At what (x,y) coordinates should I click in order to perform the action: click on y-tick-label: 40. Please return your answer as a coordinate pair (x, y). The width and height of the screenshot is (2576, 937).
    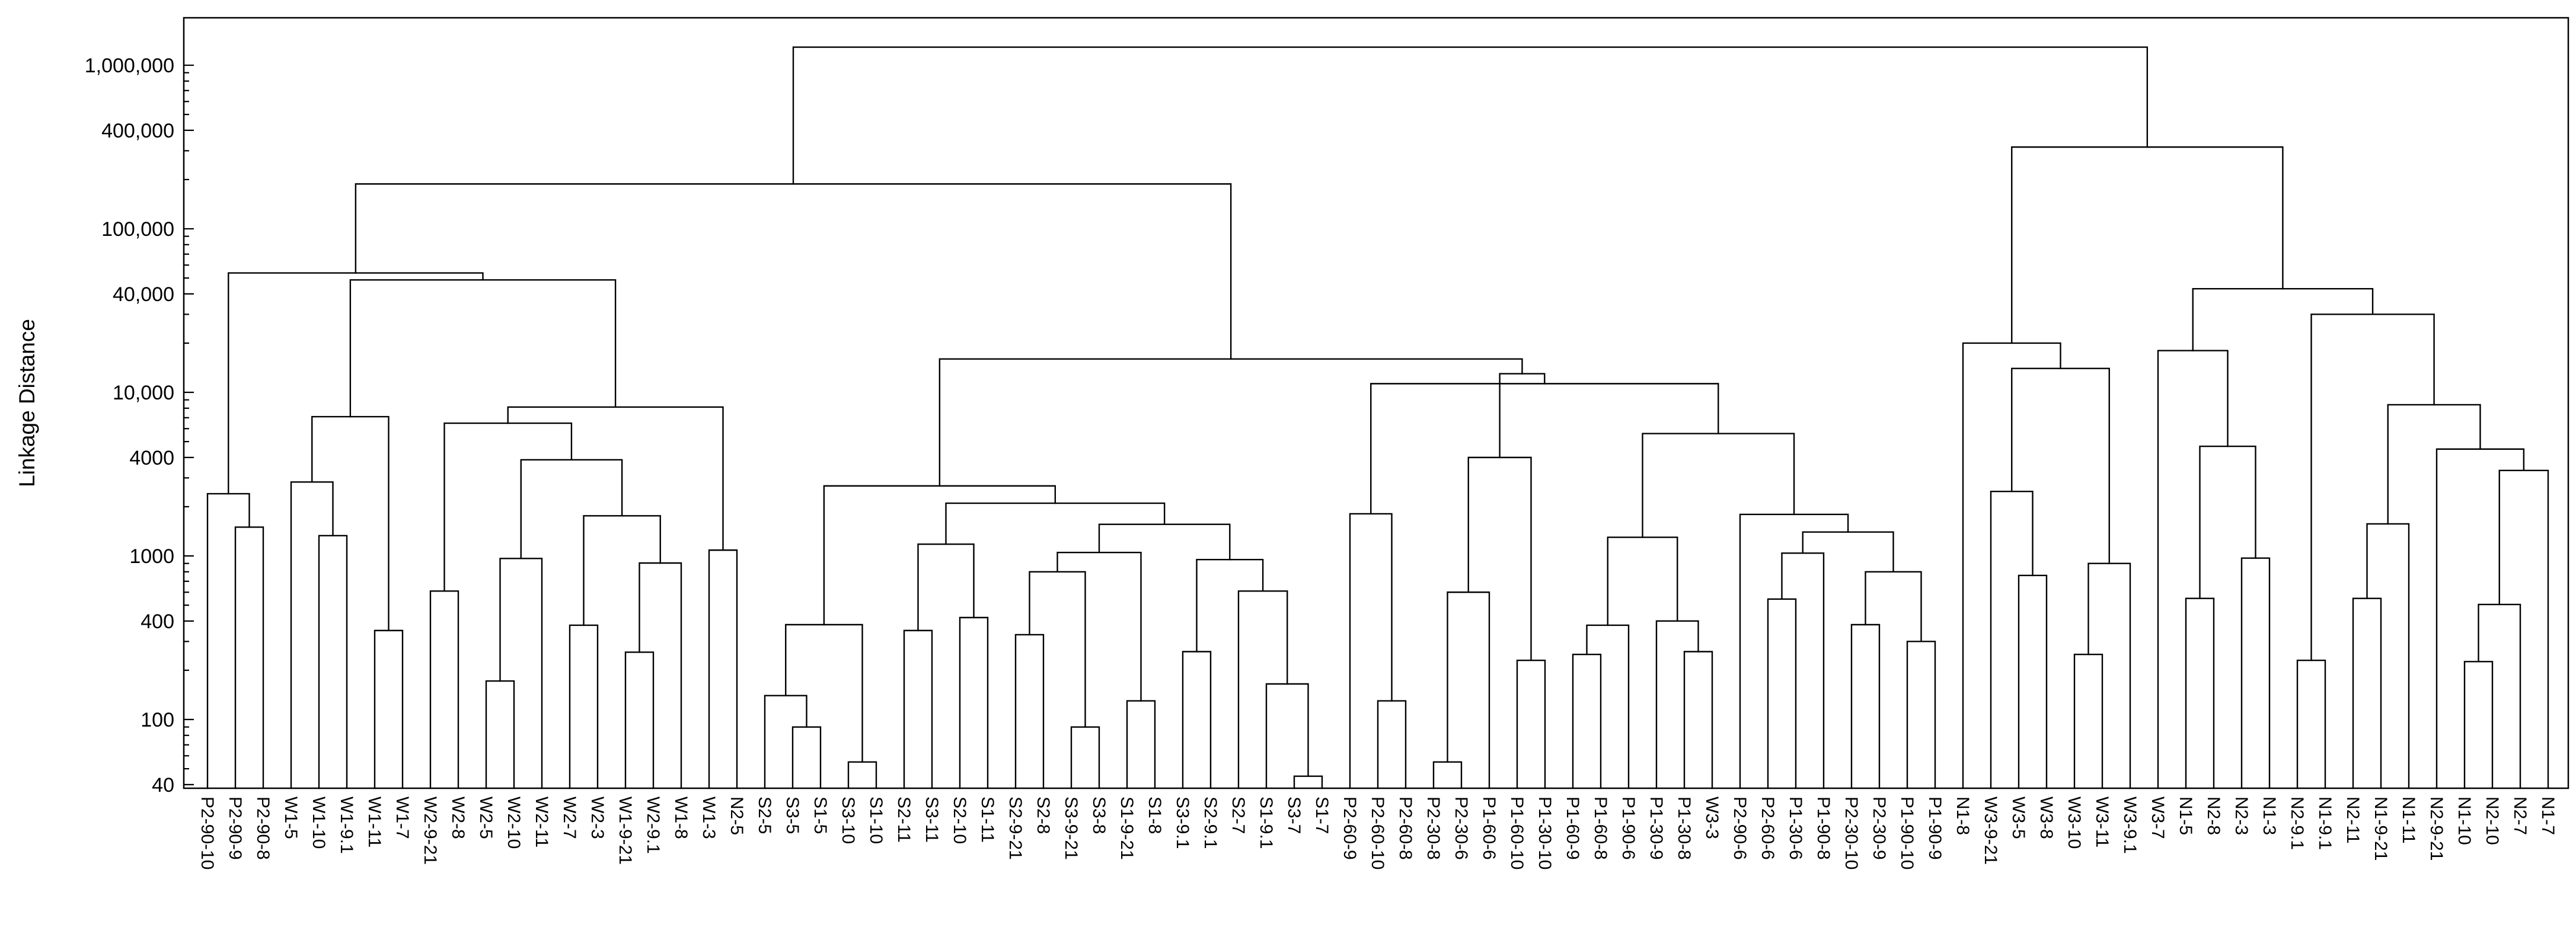
    Looking at the image, I should click on (163, 785).